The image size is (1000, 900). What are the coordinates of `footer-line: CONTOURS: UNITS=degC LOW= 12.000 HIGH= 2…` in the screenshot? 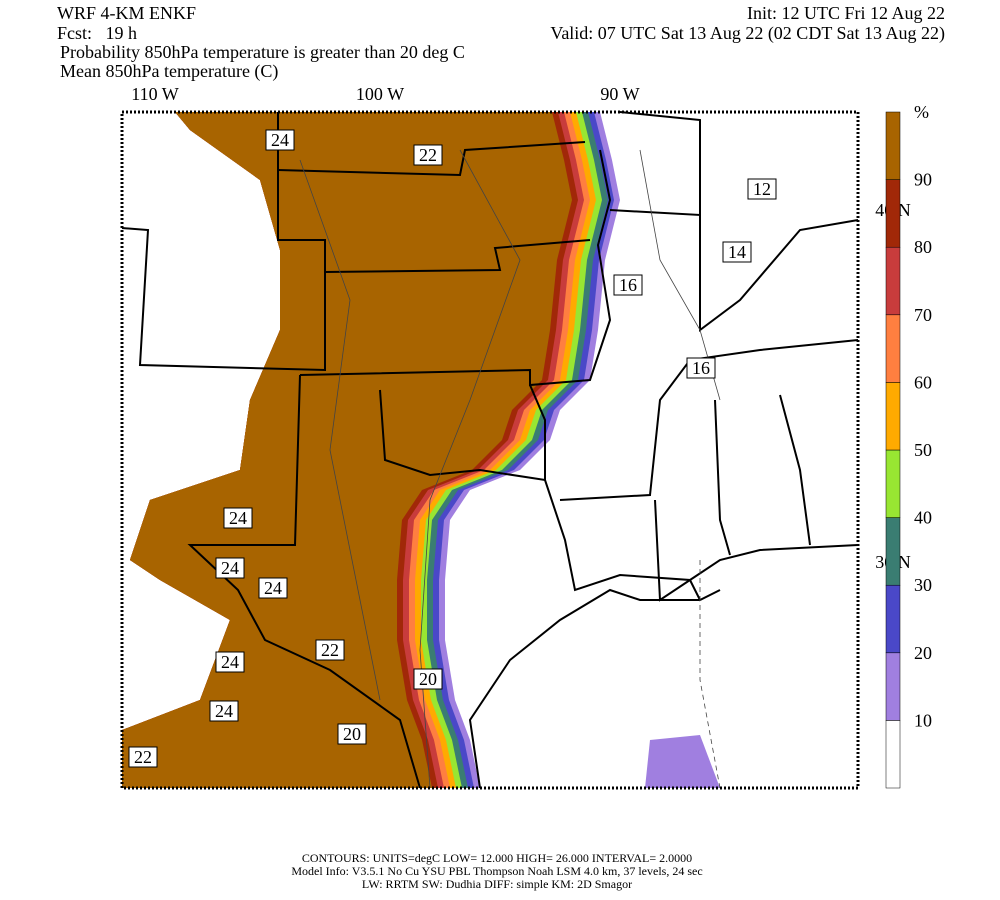 It's located at (497, 858).